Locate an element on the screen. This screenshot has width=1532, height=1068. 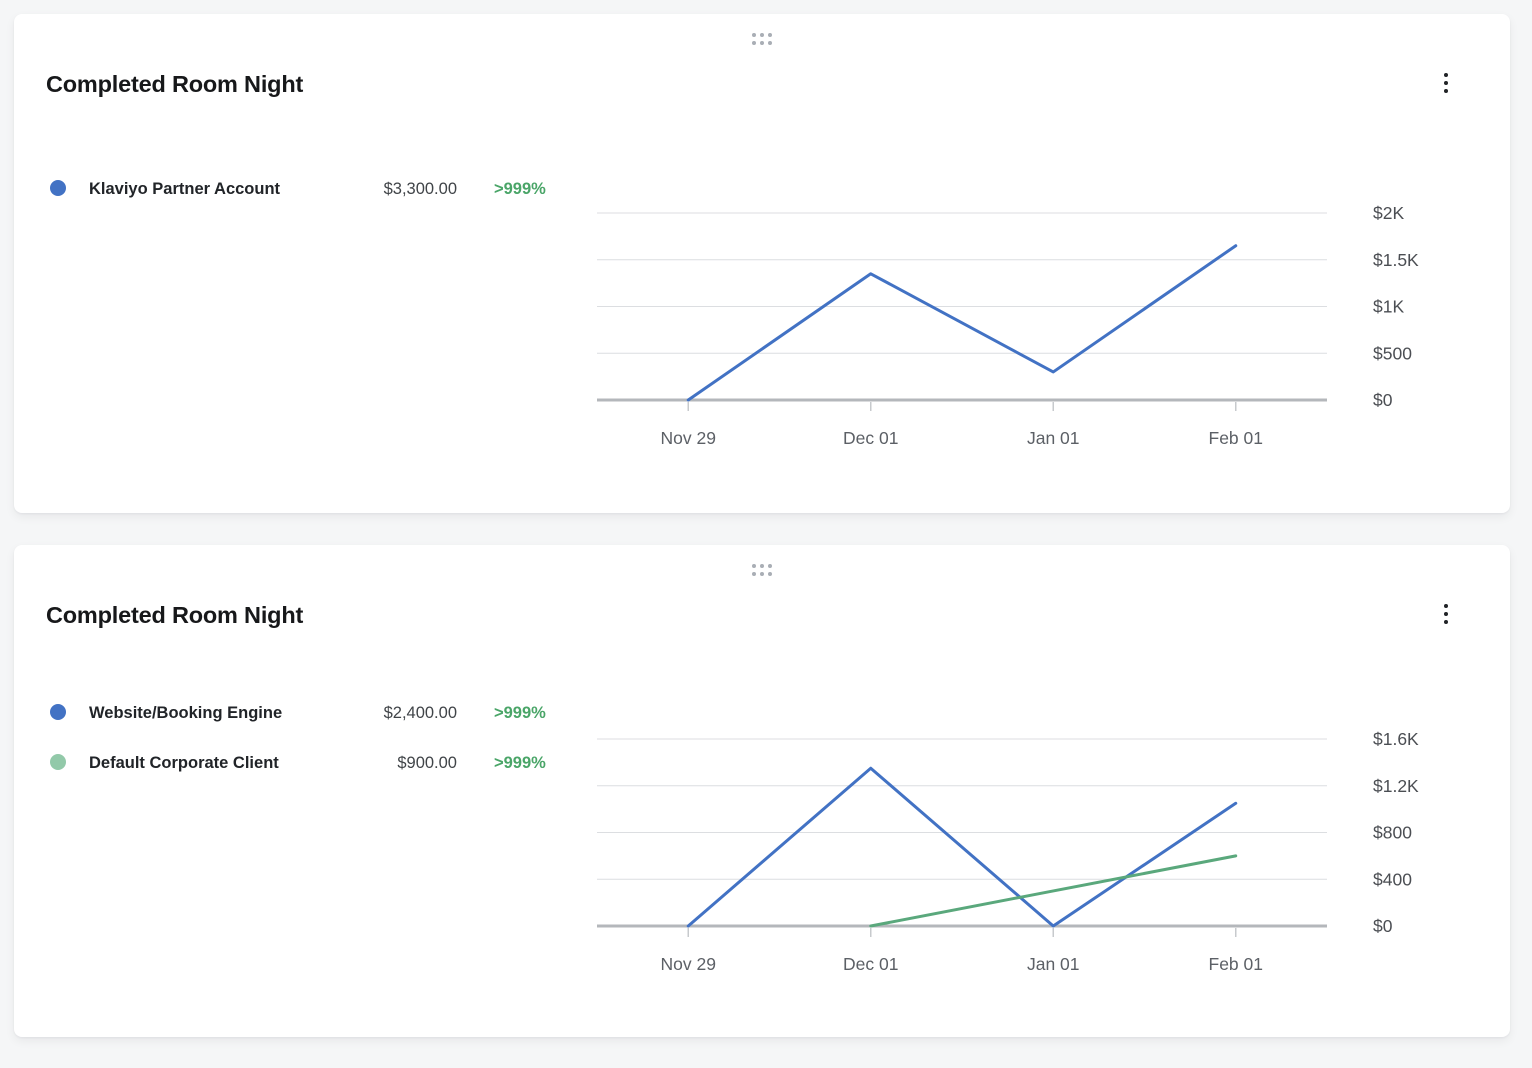
y-axis-tick-label: $1.6K is located at coordinates (1396, 739).